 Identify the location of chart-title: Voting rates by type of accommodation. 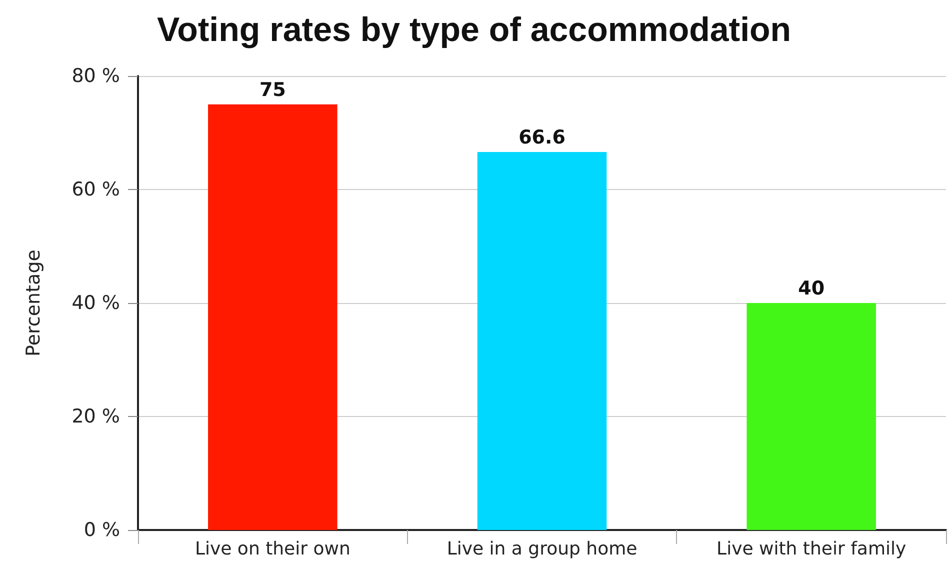
(474, 30).